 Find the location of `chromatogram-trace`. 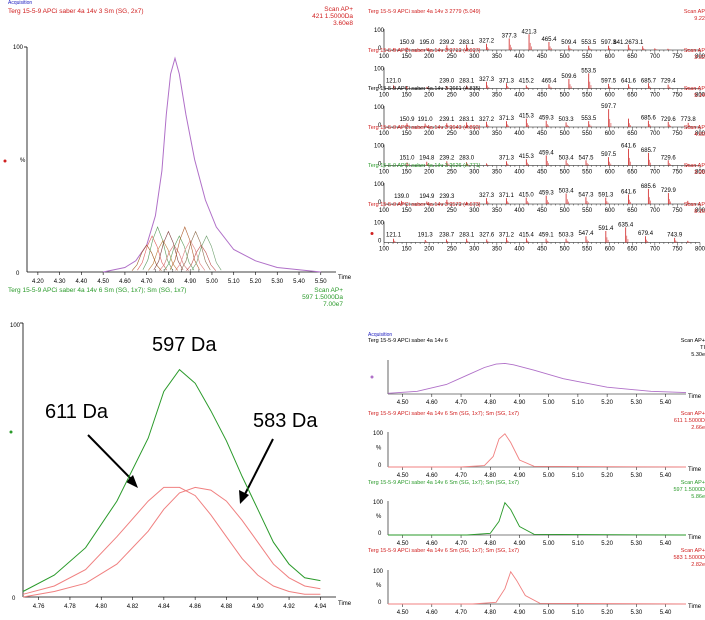

chromatogram-trace is located at coordinates (212, 164).